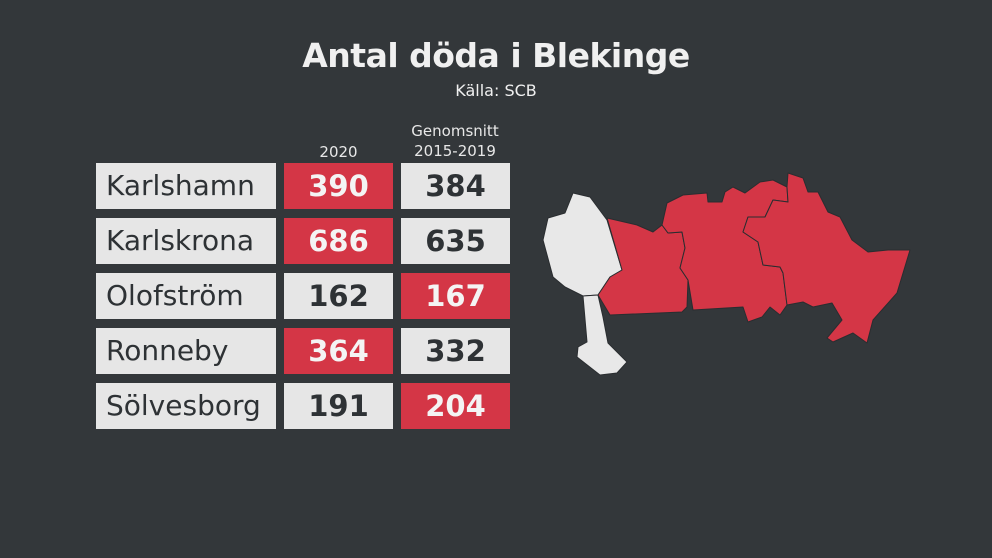 This screenshot has width=992, height=558. I want to click on municipality-name: Ronneby, so click(186, 351).